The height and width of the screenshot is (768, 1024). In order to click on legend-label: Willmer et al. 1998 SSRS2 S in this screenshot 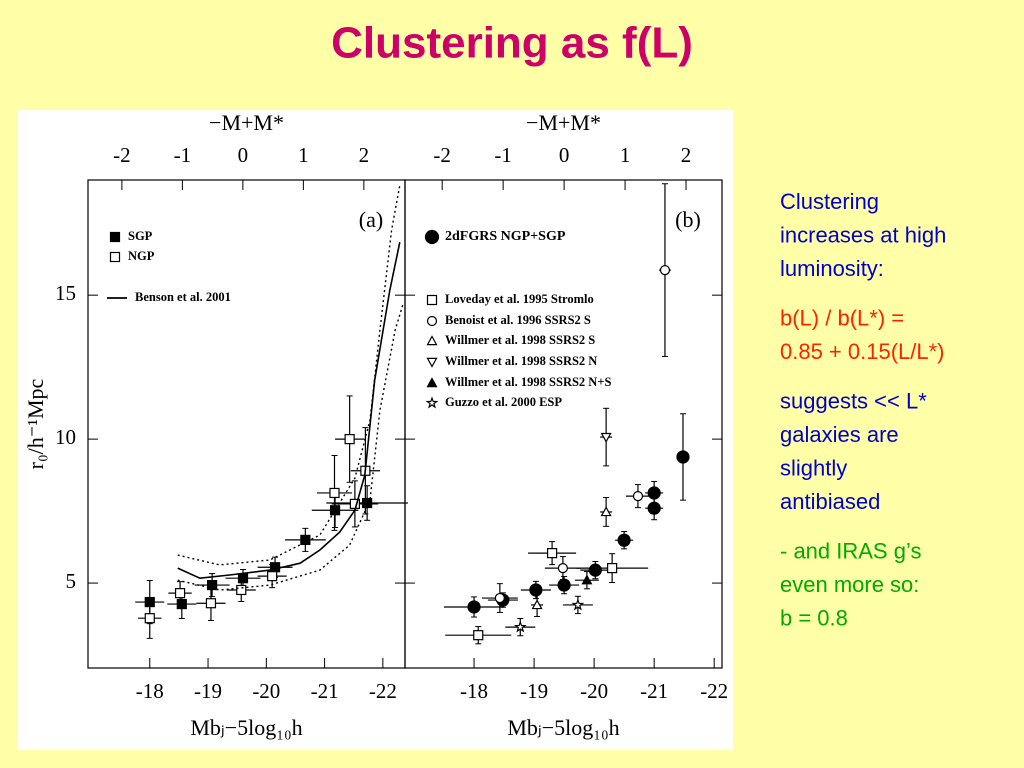, I will do `click(520, 340)`.